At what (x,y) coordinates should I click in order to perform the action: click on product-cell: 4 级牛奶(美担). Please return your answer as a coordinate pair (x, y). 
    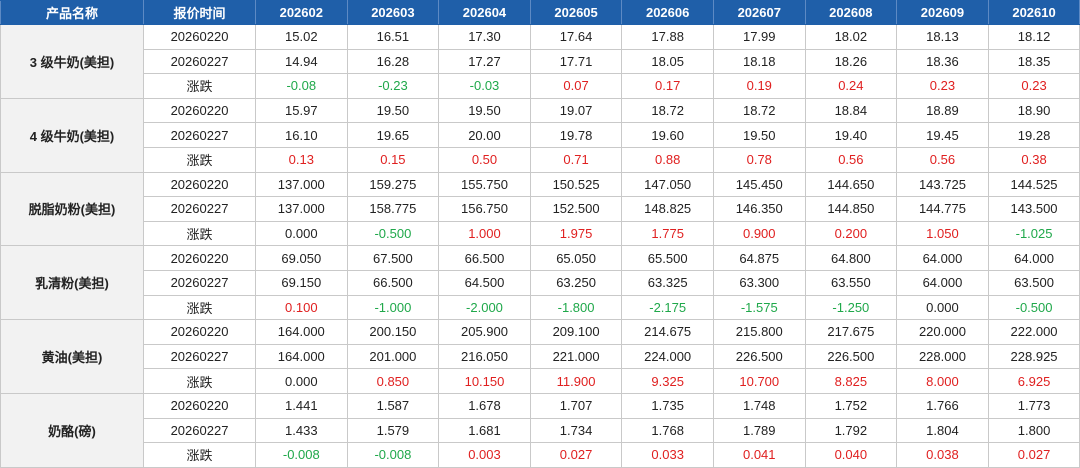
    Looking at the image, I should click on (72, 135).